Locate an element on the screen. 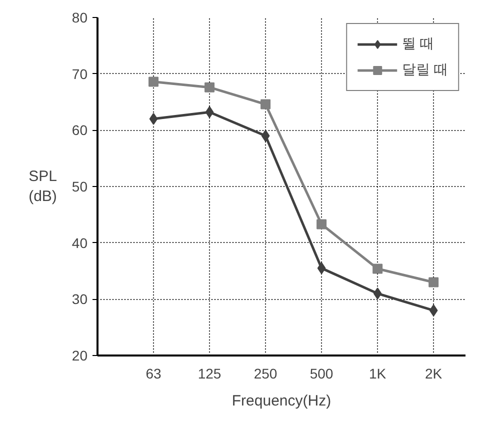 The height and width of the screenshot is (425, 489). legend-label: 뛸 때 is located at coordinates (418, 44).